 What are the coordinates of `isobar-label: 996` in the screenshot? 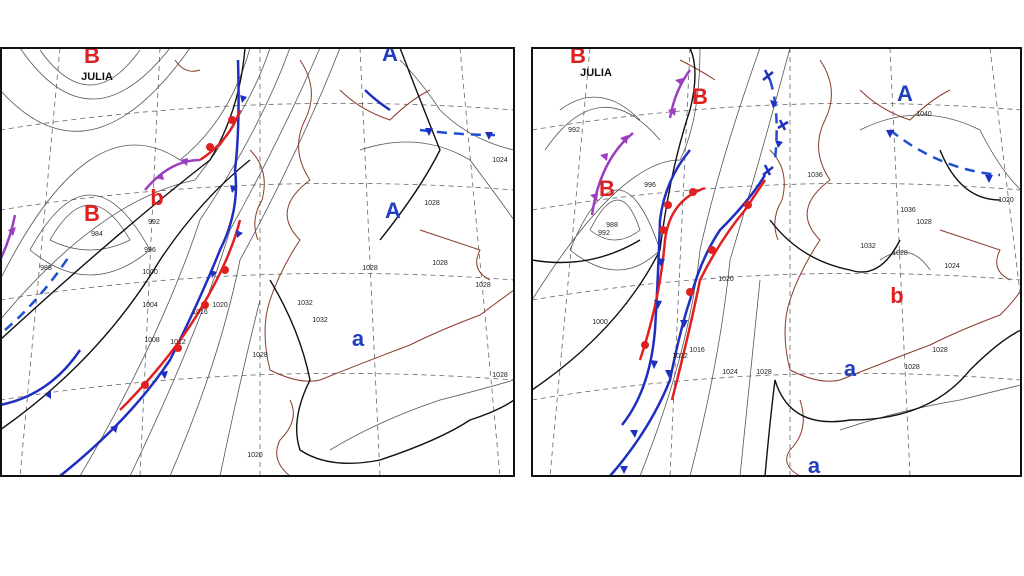 It's located at (650, 185).